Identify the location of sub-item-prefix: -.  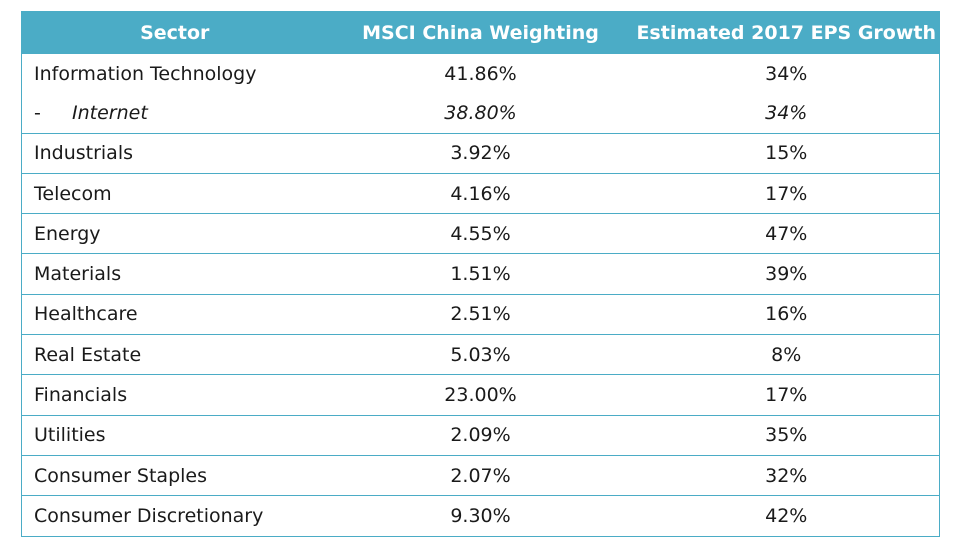
(37, 112).